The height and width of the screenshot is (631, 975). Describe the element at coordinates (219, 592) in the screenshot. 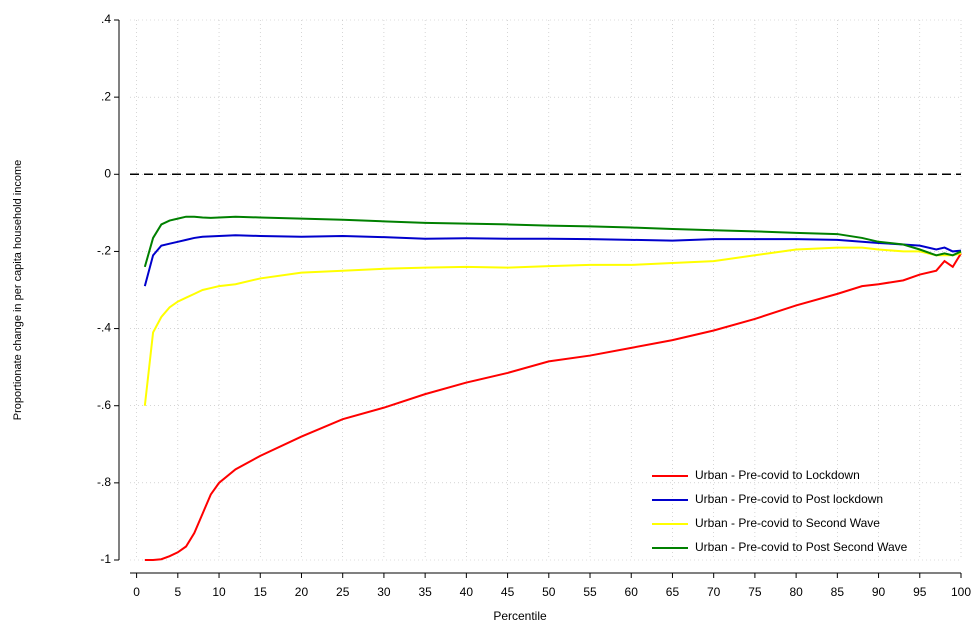

I see `x-tick-label: 10` at that location.